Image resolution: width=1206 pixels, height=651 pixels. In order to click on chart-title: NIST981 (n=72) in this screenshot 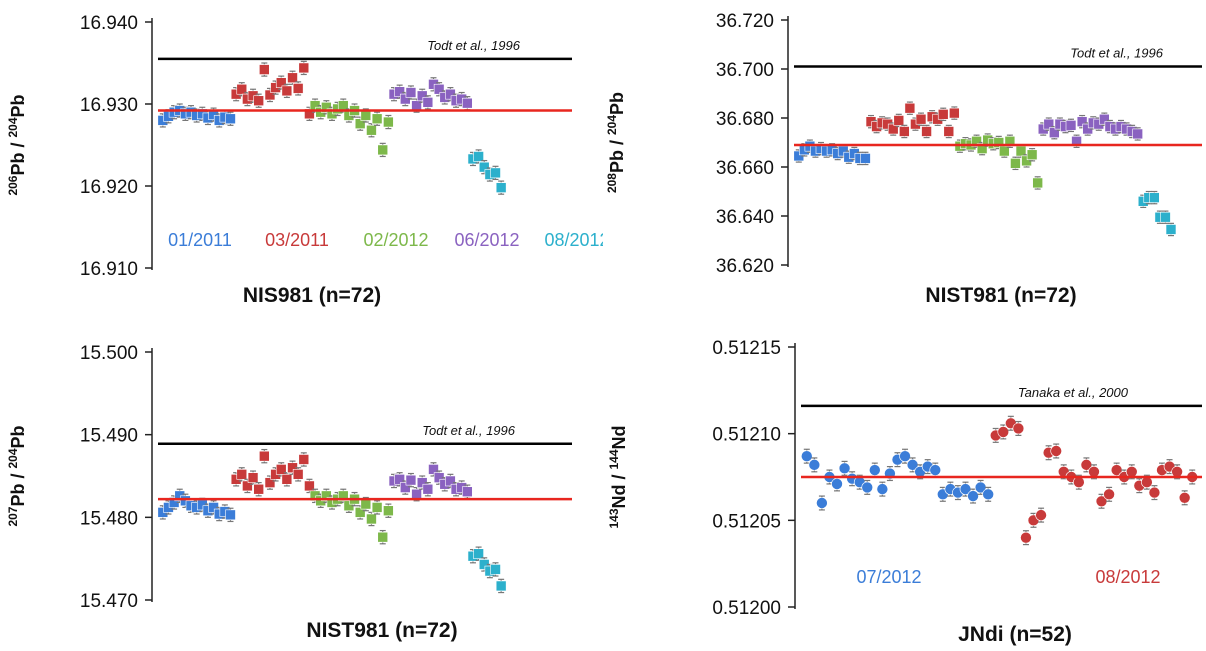, I will do `click(381, 630)`.